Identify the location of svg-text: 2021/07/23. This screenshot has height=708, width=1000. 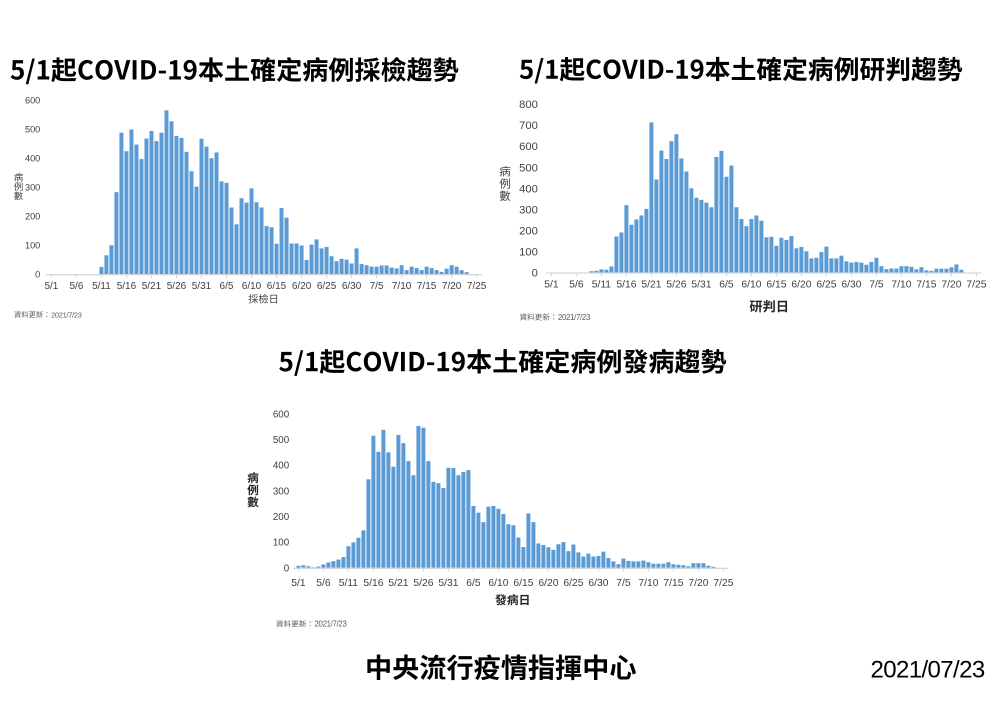
(928, 669).